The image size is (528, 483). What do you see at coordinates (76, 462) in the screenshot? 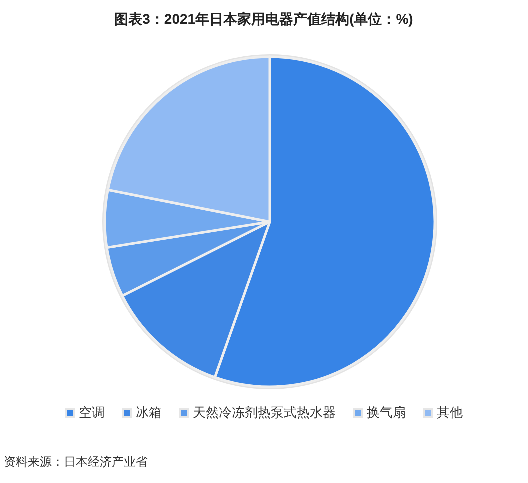
I see `text: 资料来源：日本经济产业省` at bounding box center [76, 462].